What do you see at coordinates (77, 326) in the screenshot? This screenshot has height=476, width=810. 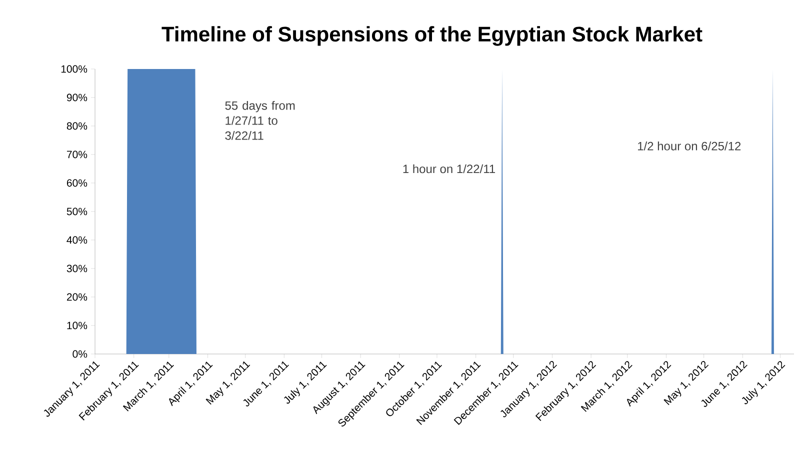 I see `y-tick-label: 10%` at bounding box center [77, 326].